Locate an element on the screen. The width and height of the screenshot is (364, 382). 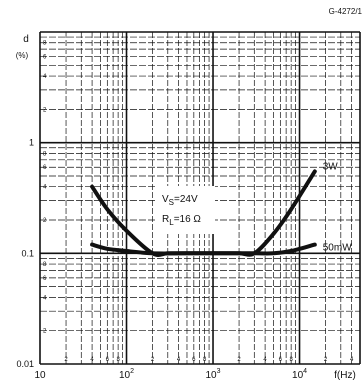
x-axis-label: f(Hz) is located at coordinates (345, 375).